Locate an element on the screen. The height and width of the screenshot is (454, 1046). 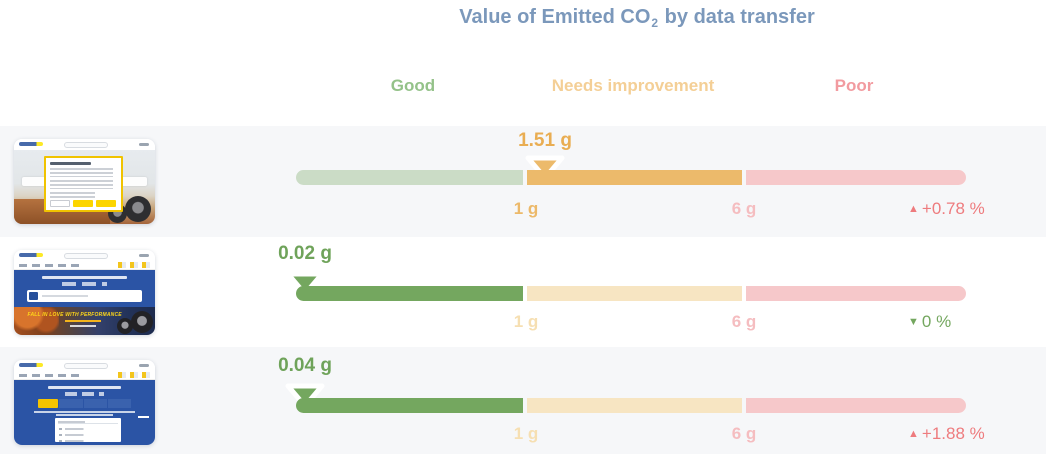
hero-heading-line is located at coordinates (84, 277).